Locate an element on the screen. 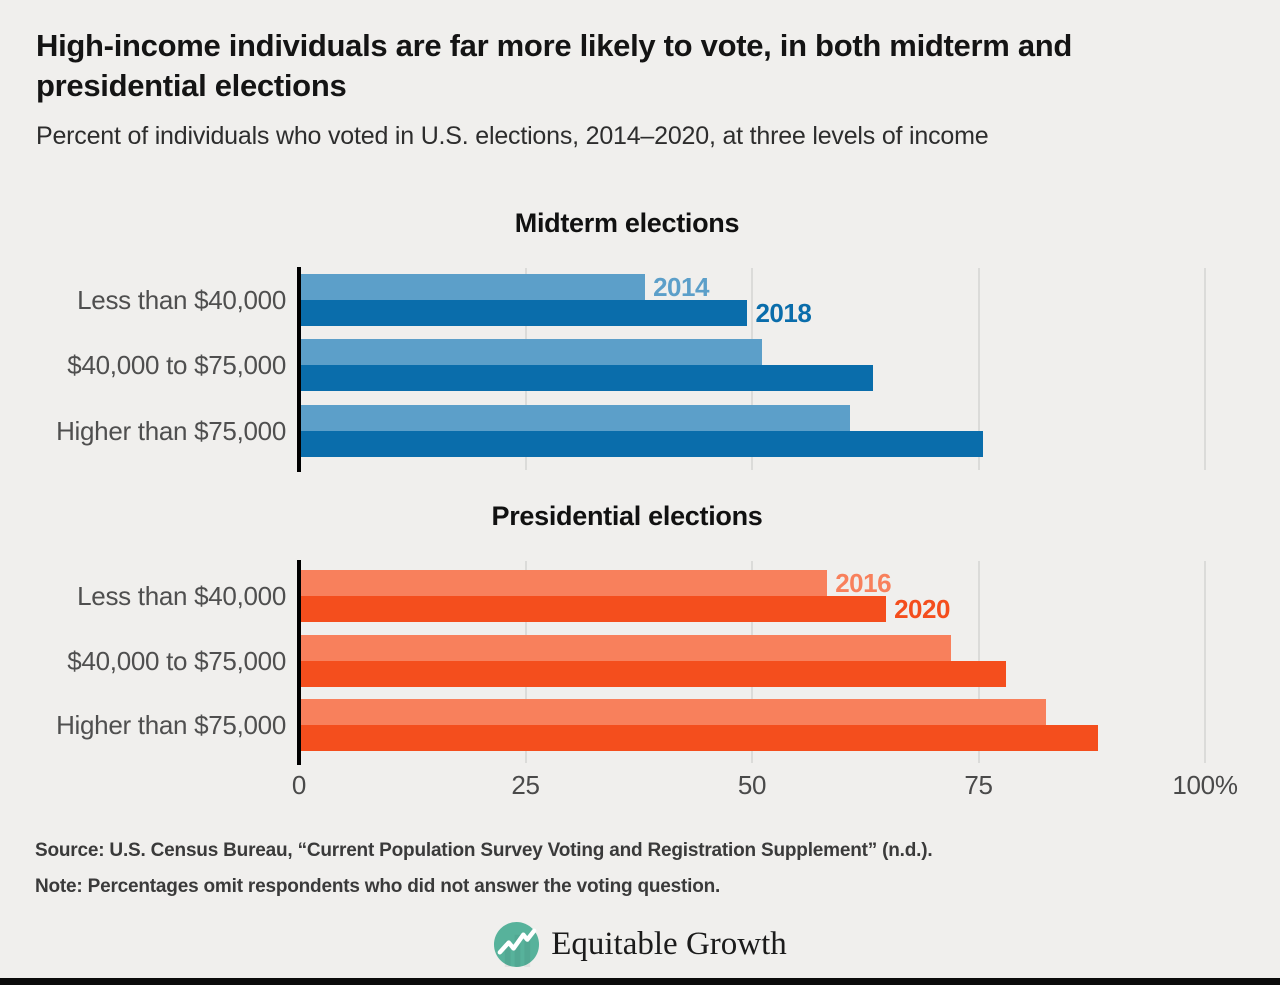  logo-chart-circle-icon is located at coordinates (517, 944).